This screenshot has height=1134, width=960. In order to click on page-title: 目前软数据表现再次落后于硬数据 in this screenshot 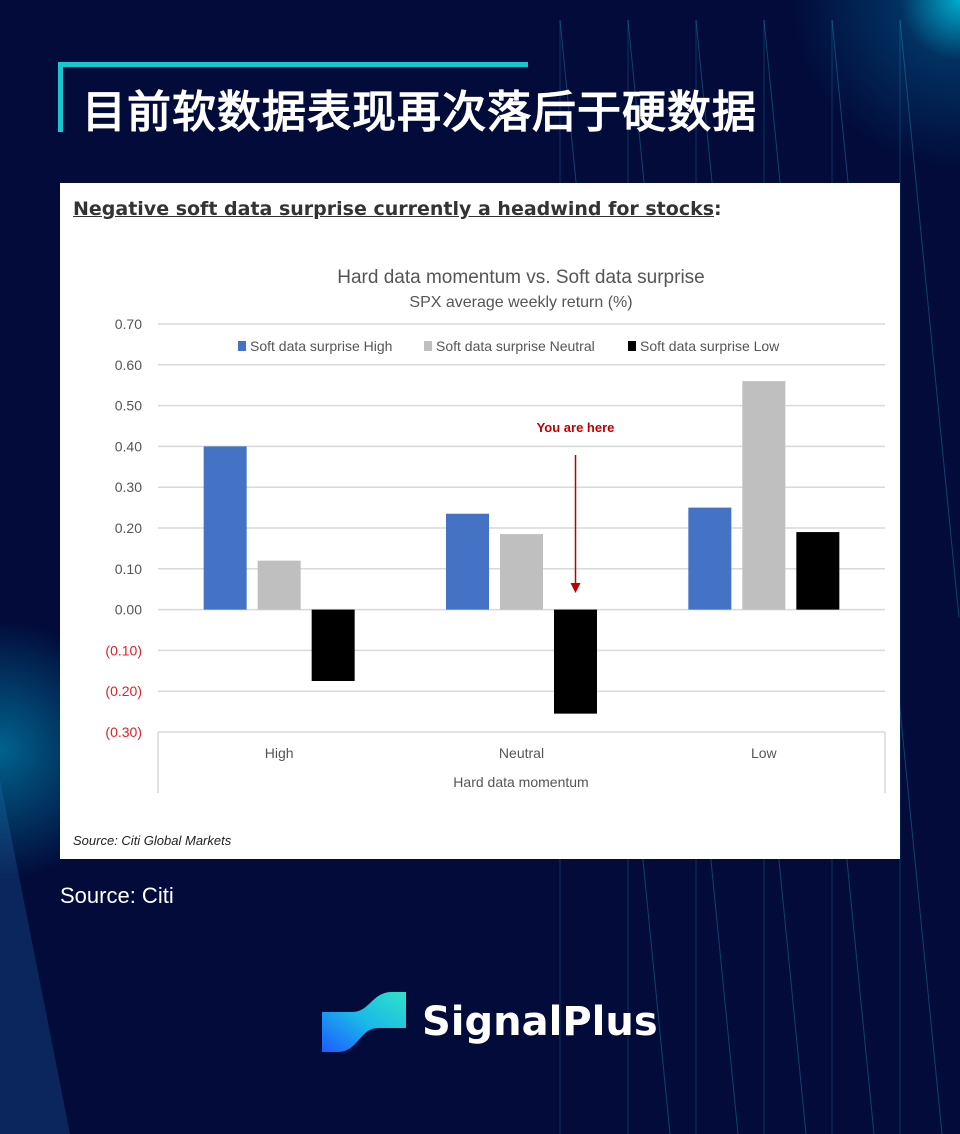, I will do `click(419, 112)`.